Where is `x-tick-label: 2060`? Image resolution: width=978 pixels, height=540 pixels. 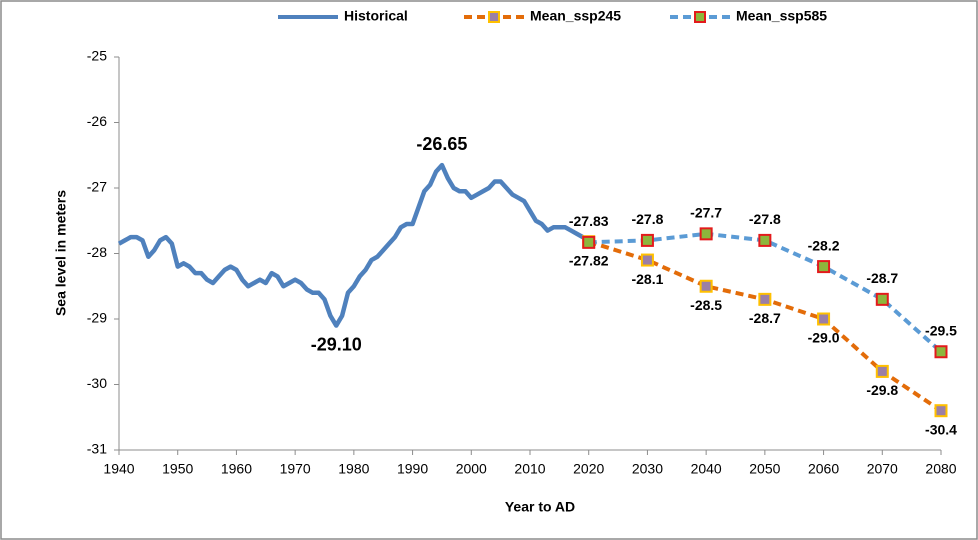
x-tick-label: 2060 is located at coordinates (823, 469).